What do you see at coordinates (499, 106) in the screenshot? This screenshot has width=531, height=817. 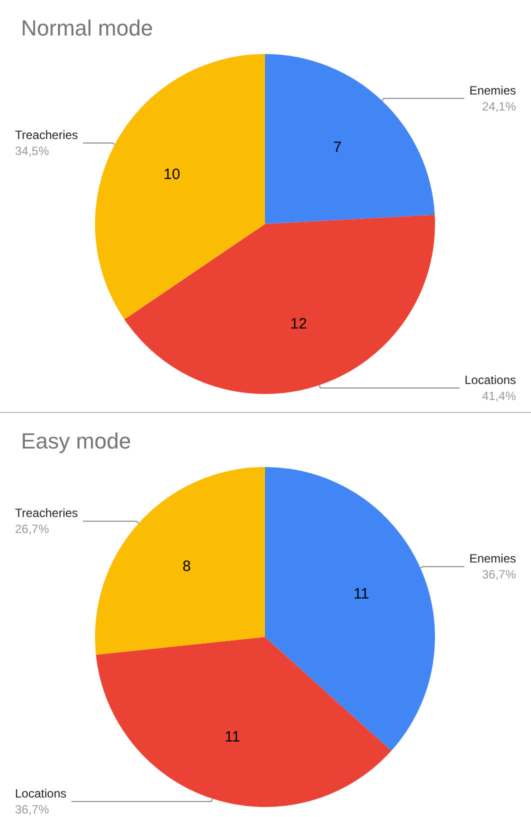 I see `text: 24,1%` at bounding box center [499, 106].